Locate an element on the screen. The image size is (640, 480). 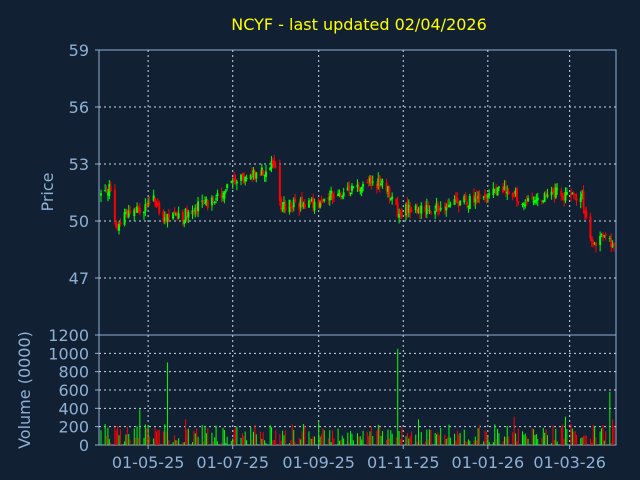
x-tick-label: 01-09-25 is located at coordinates (318, 462).